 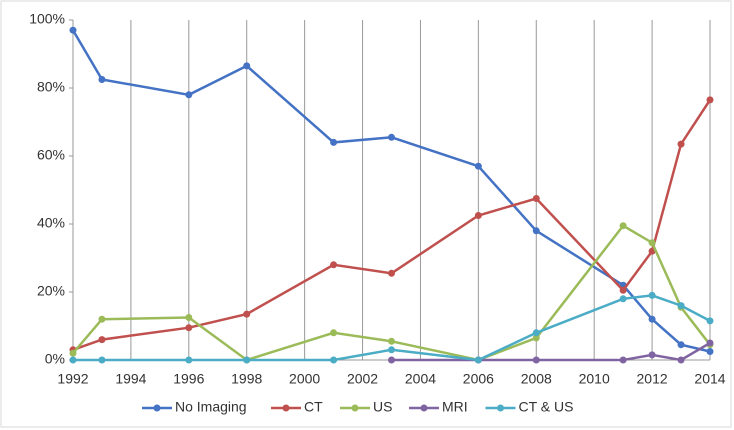 I want to click on legend-label: CT & US, so click(x=546, y=407).